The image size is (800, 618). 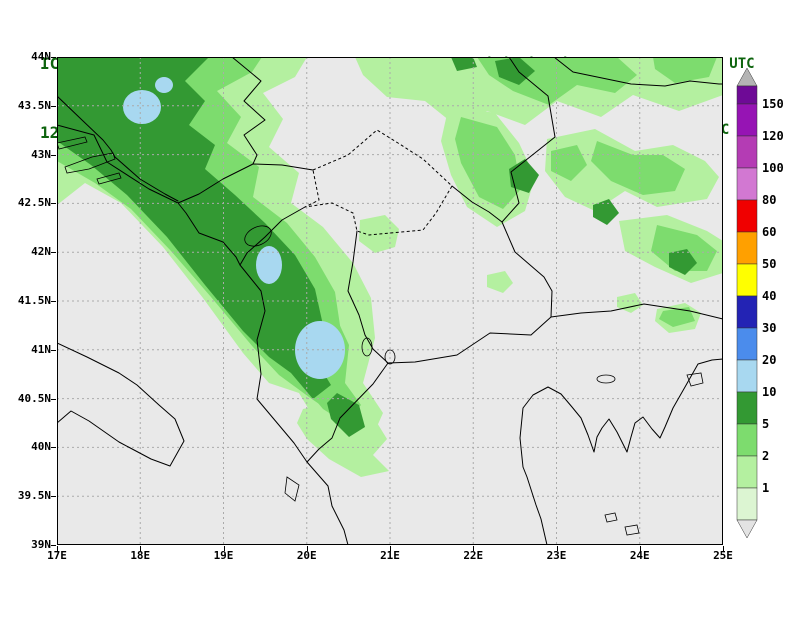 I want to click on border-bosnia-montenegro, so click(x=215, y=183).